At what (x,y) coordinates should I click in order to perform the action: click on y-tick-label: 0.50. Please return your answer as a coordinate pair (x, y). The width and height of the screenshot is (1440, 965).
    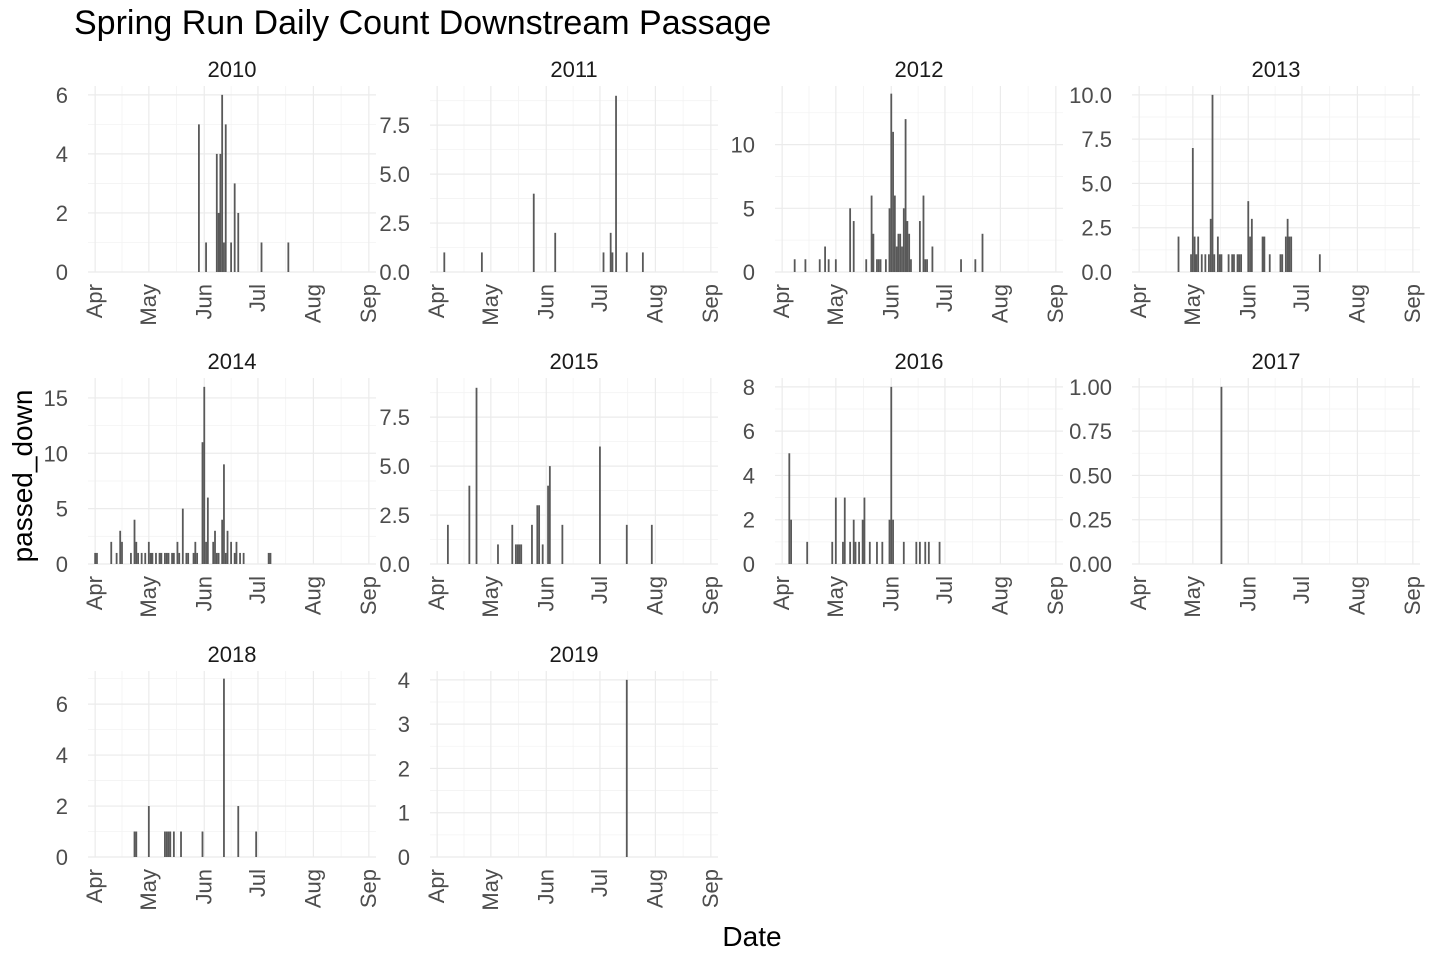
    Looking at the image, I should click on (1090, 475).